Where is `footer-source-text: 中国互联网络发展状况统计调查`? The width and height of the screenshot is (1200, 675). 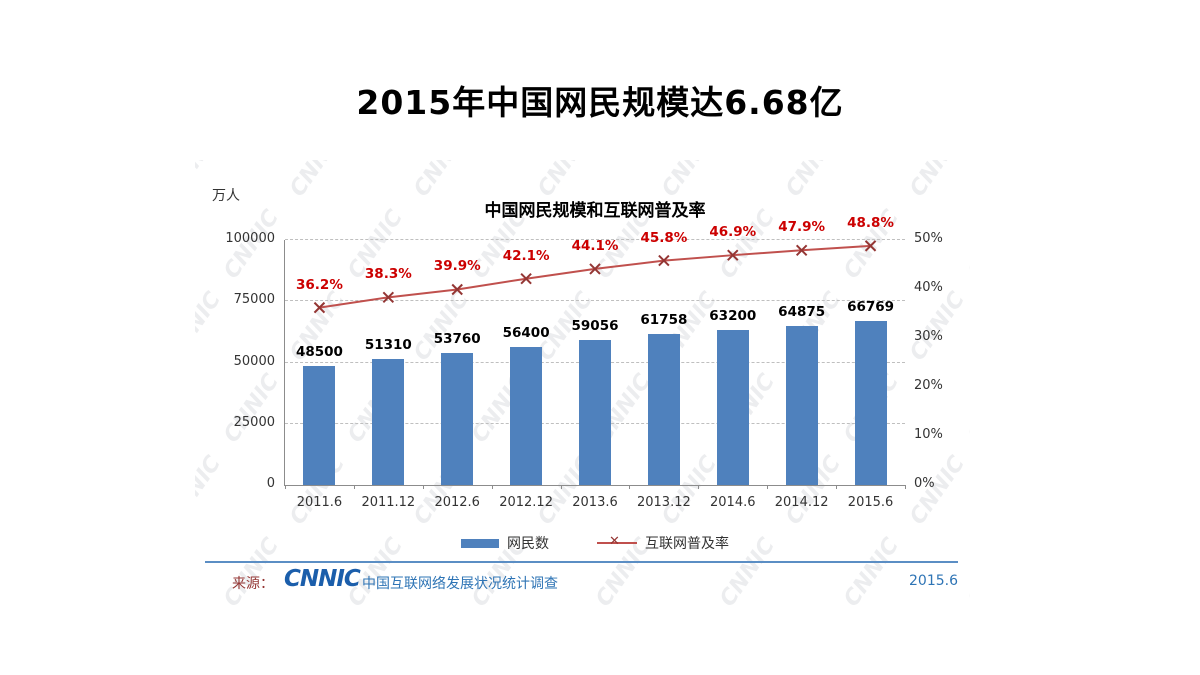
footer-source-text: 中国互联网络发展状况统计调查 is located at coordinates (460, 584).